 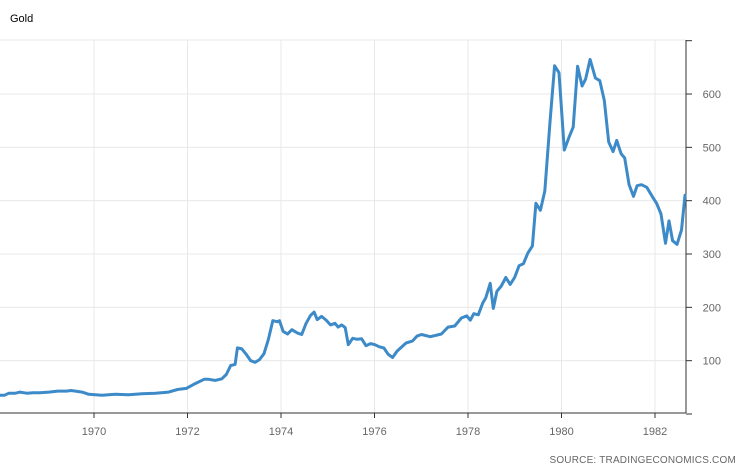 What do you see at coordinates (468, 432) in the screenshot?
I see `x-tick-label: 1978` at bounding box center [468, 432].